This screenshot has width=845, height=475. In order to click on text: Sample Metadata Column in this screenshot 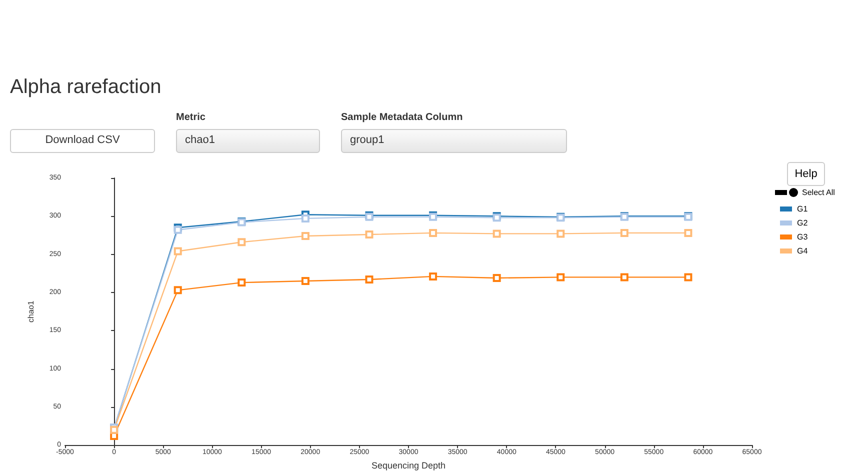, I will do `click(402, 117)`.